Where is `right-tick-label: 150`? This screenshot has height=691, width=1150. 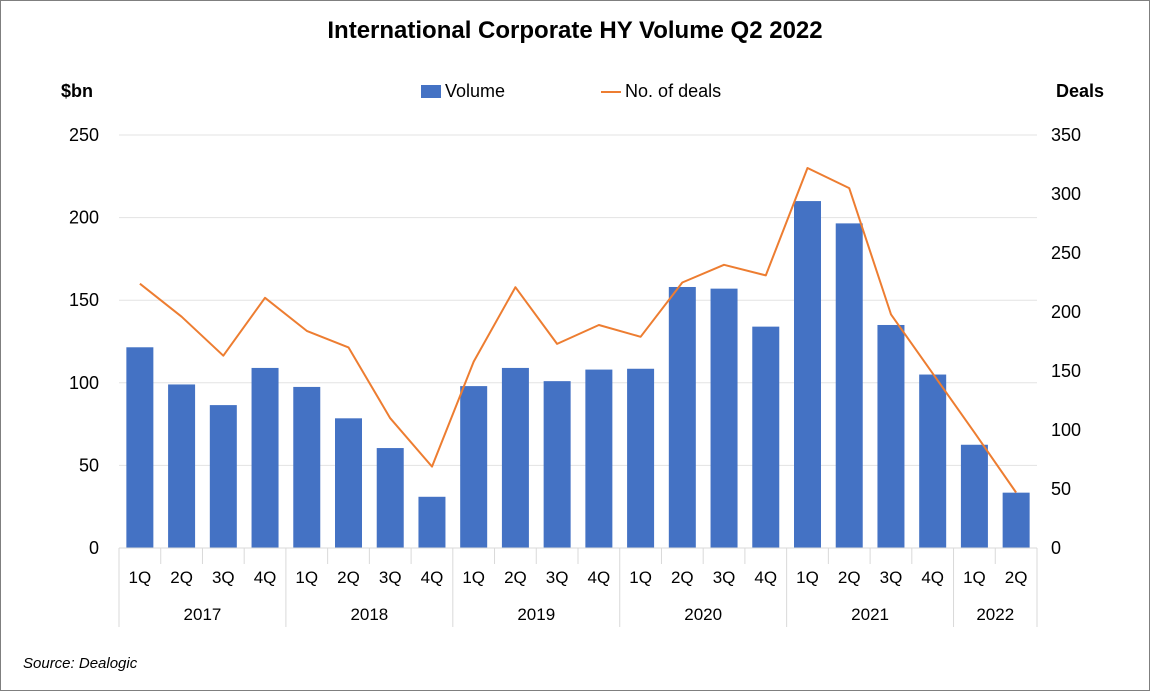 right-tick-label: 150 is located at coordinates (1066, 371).